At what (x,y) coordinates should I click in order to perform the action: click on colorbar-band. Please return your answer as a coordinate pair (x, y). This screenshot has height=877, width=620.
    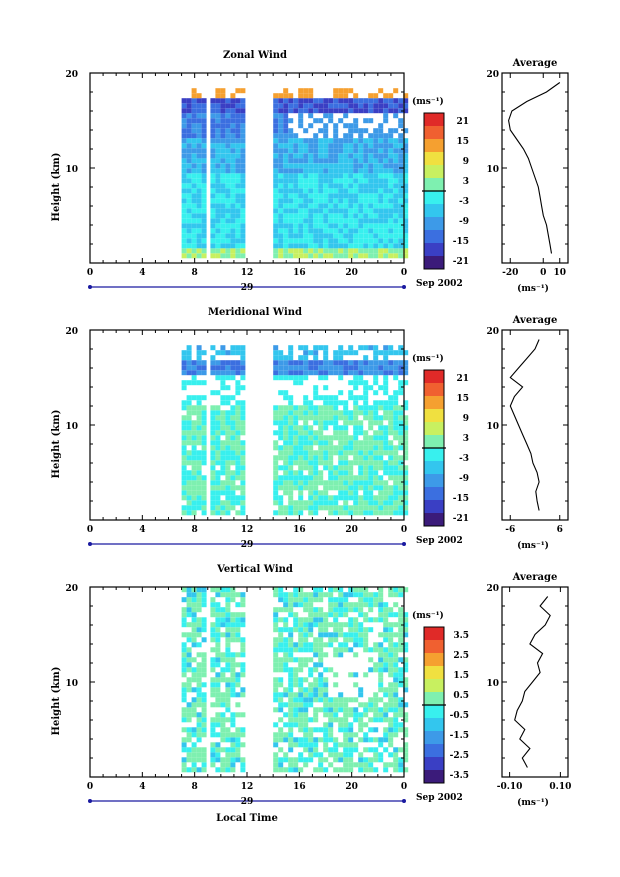
    Looking at the image, I should click on (434, 507).